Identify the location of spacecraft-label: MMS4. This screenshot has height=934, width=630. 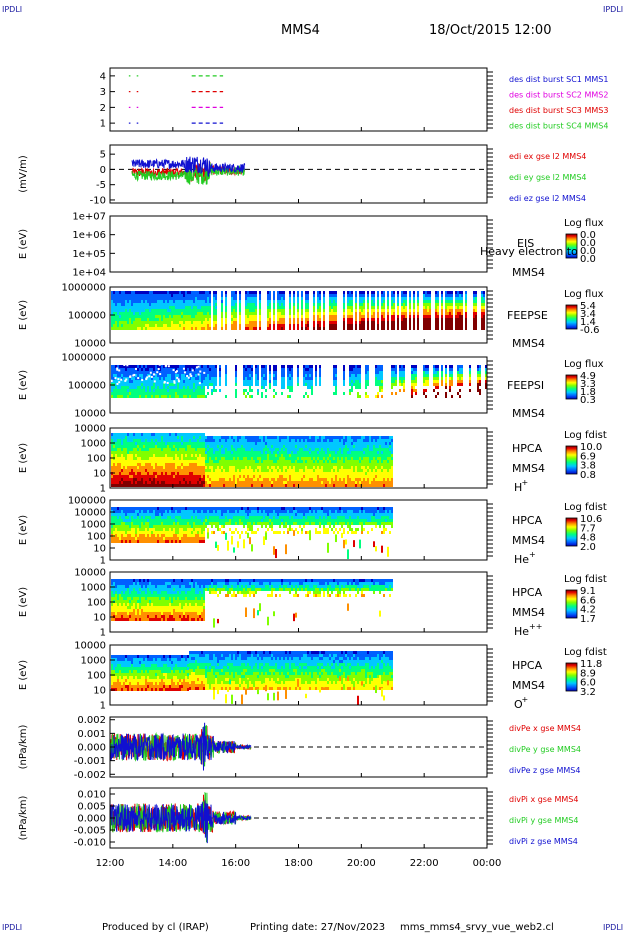
(528, 413).